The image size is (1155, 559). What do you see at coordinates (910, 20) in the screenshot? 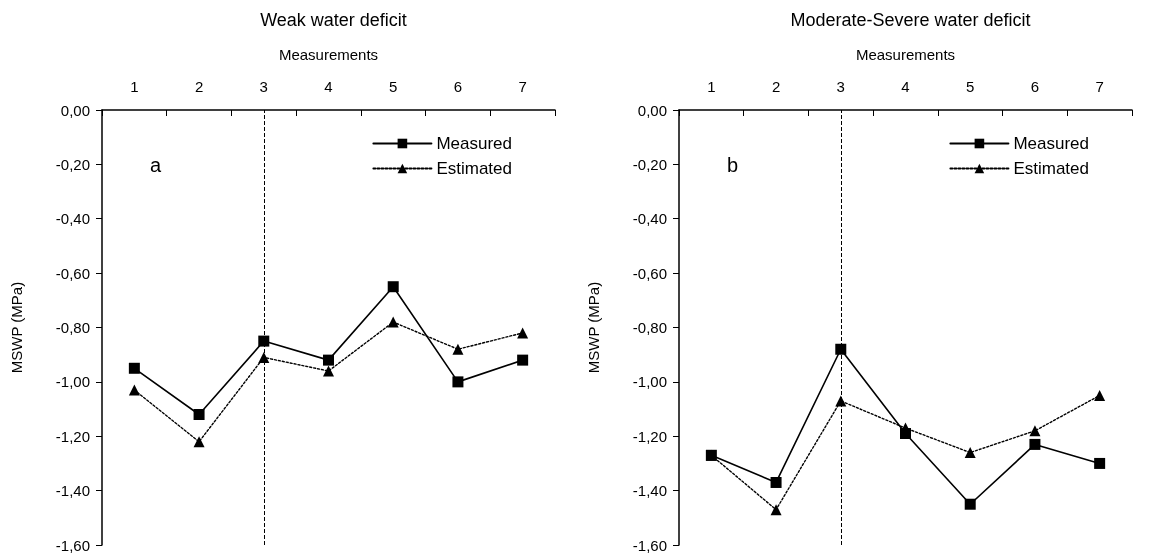
I see `chart-title: Moderate-Severe water deficit` at bounding box center [910, 20].